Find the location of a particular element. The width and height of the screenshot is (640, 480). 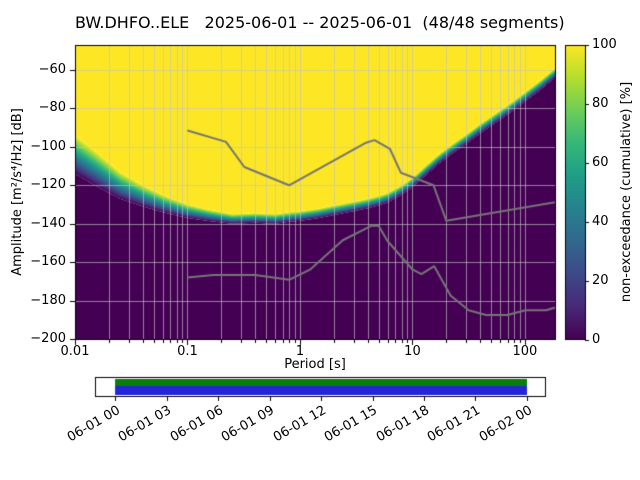

colorbar-tick-label: 0 is located at coordinates (596, 339).